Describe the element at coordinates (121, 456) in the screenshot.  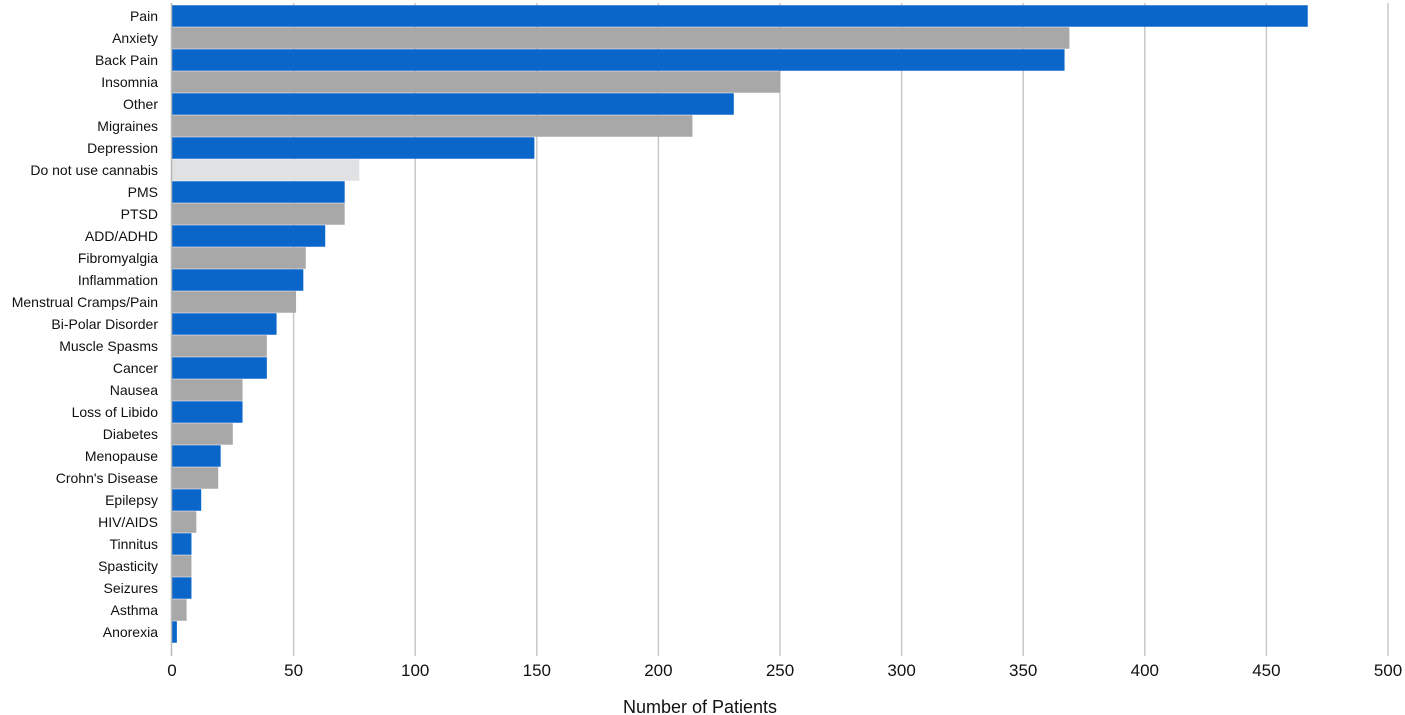
I see `category-label-menopause: Menopause` at that location.